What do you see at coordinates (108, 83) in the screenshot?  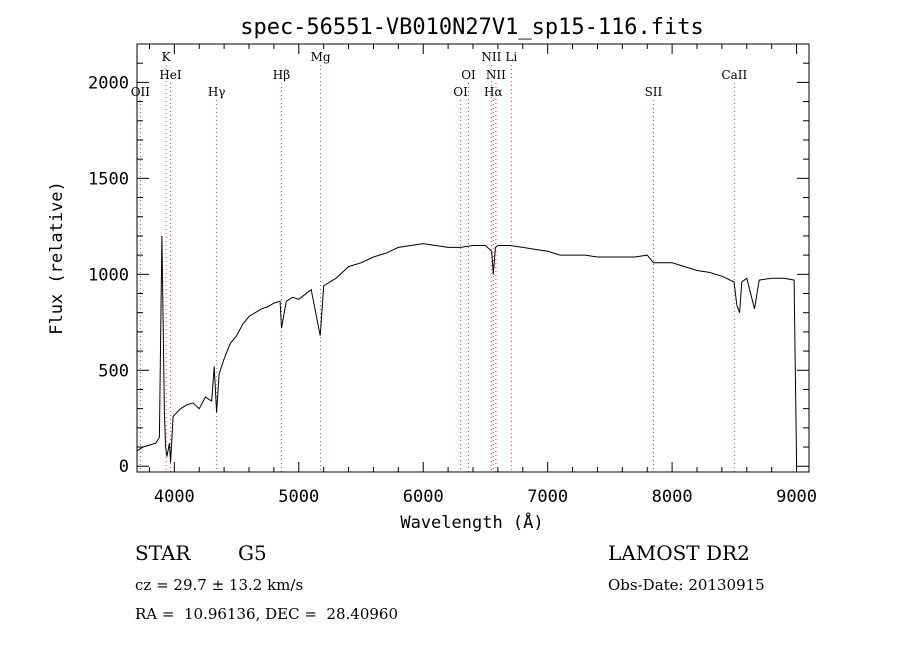 I see `y-tick-label: 2000` at bounding box center [108, 83].